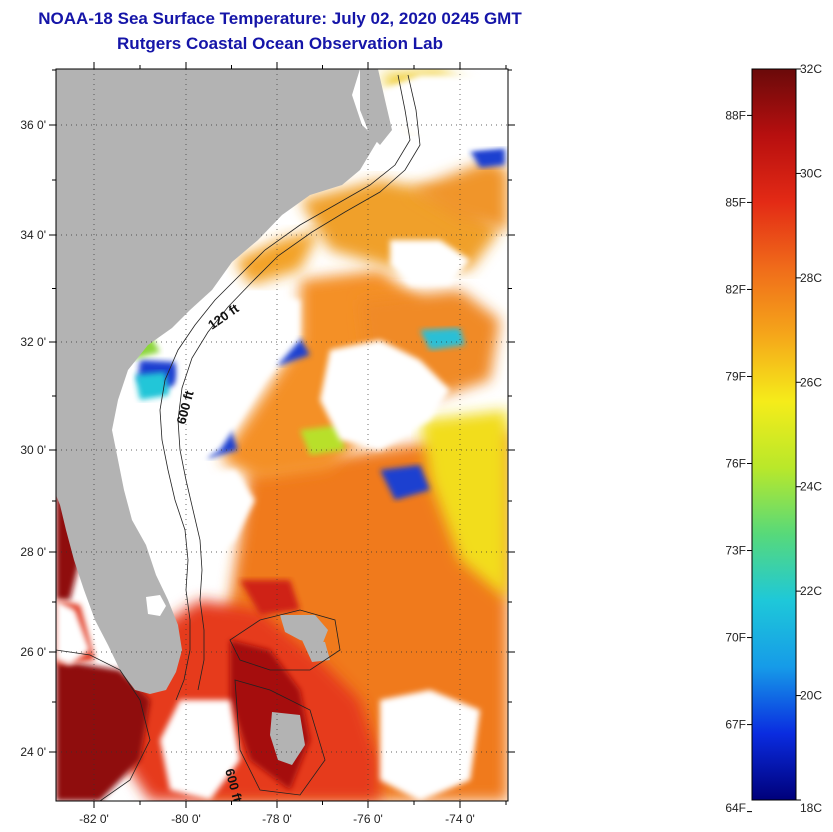 This screenshot has width=833, height=832. What do you see at coordinates (735, 725) in the screenshot?
I see `colorbar-fahrenheit-label: 67F` at bounding box center [735, 725].